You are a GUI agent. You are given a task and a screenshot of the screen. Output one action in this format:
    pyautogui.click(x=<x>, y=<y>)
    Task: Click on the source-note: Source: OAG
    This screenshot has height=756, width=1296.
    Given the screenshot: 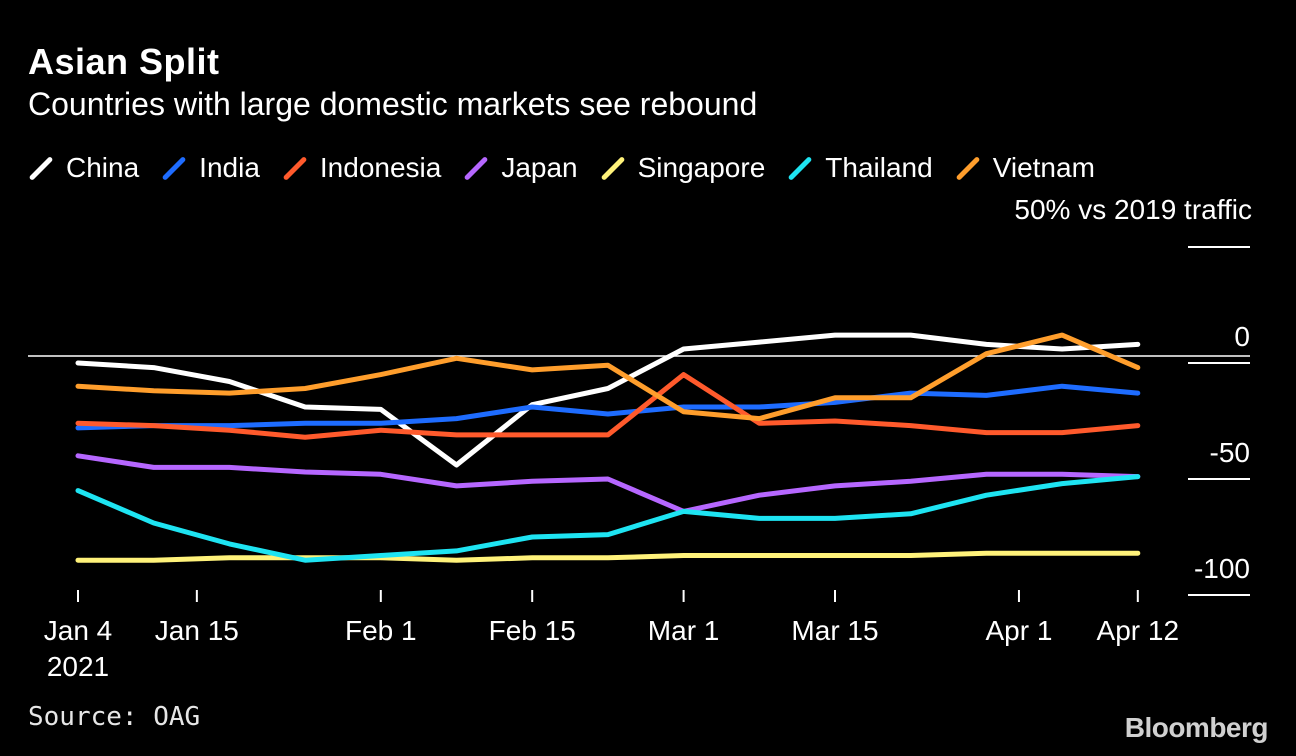 What is the action you would take?
    pyautogui.click(x=114, y=717)
    